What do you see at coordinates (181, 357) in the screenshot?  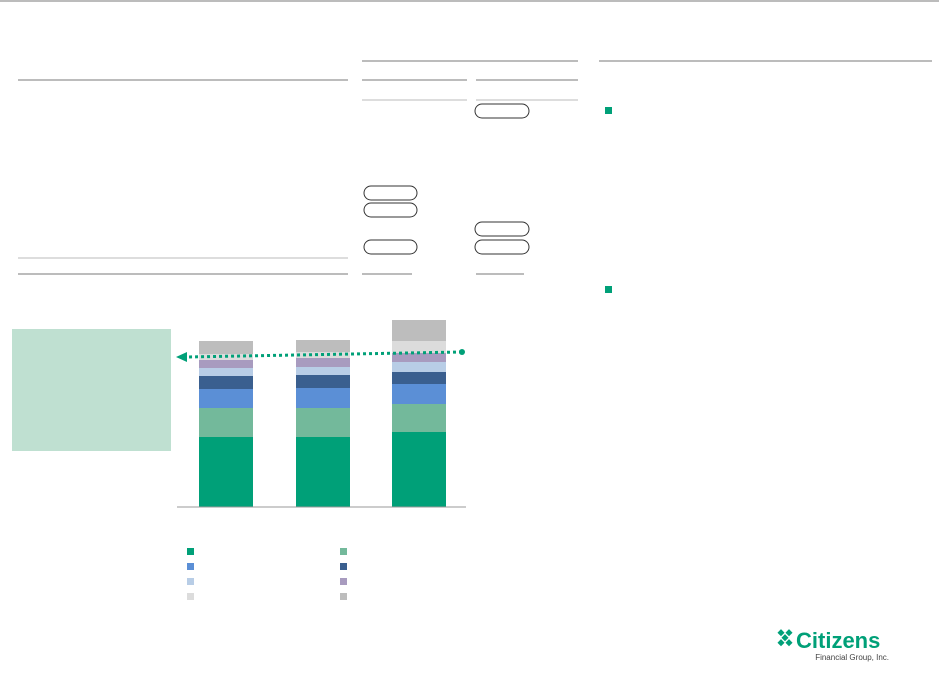 I see `arrow-head` at bounding box center [181, 357].